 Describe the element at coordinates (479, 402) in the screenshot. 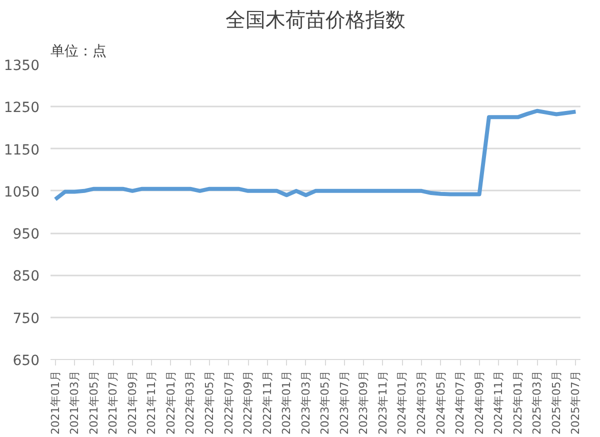

I see `x-tick-label: 2024年09月` at that location.